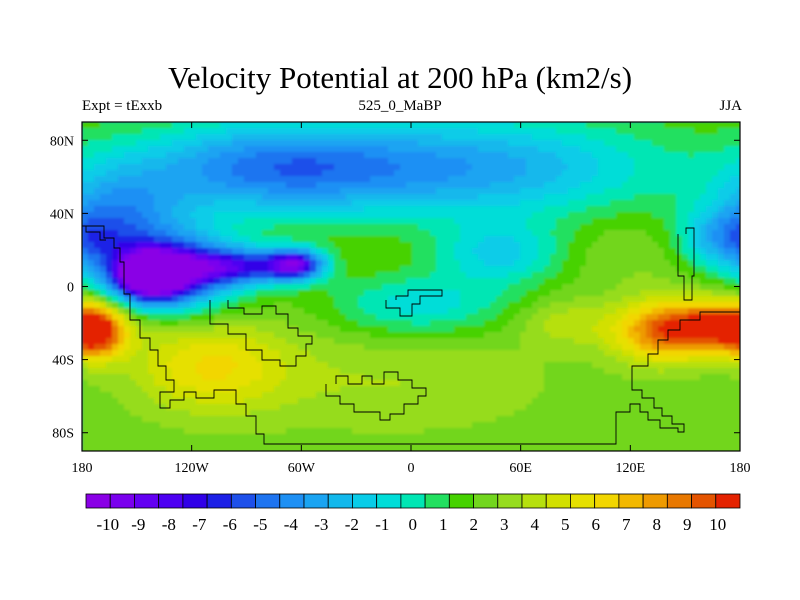  Describe the element at coordinates (400, 77) in the screenshot. I see `map-title: Velocity Potential at 200 hPa (km2/s)` at that location.